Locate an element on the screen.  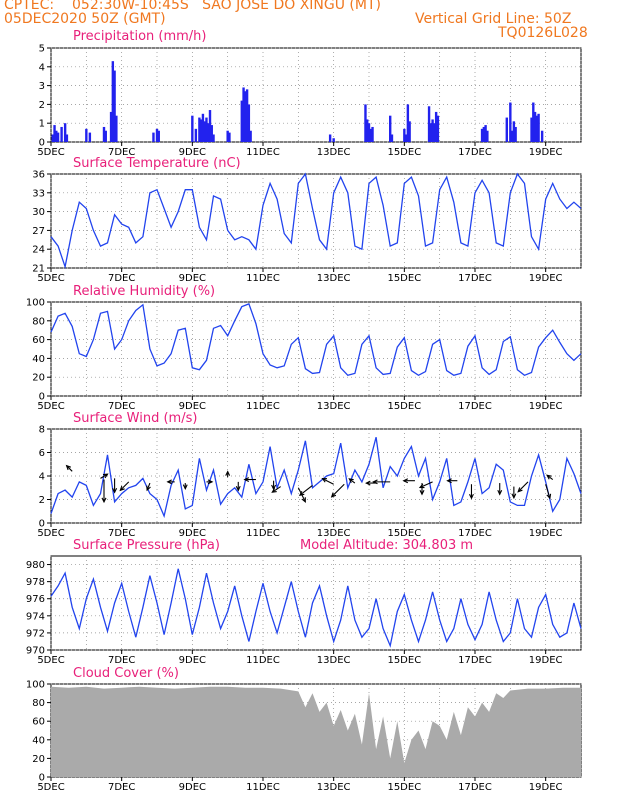
y-tick-label: 27 is located at coordinates (38, 231).